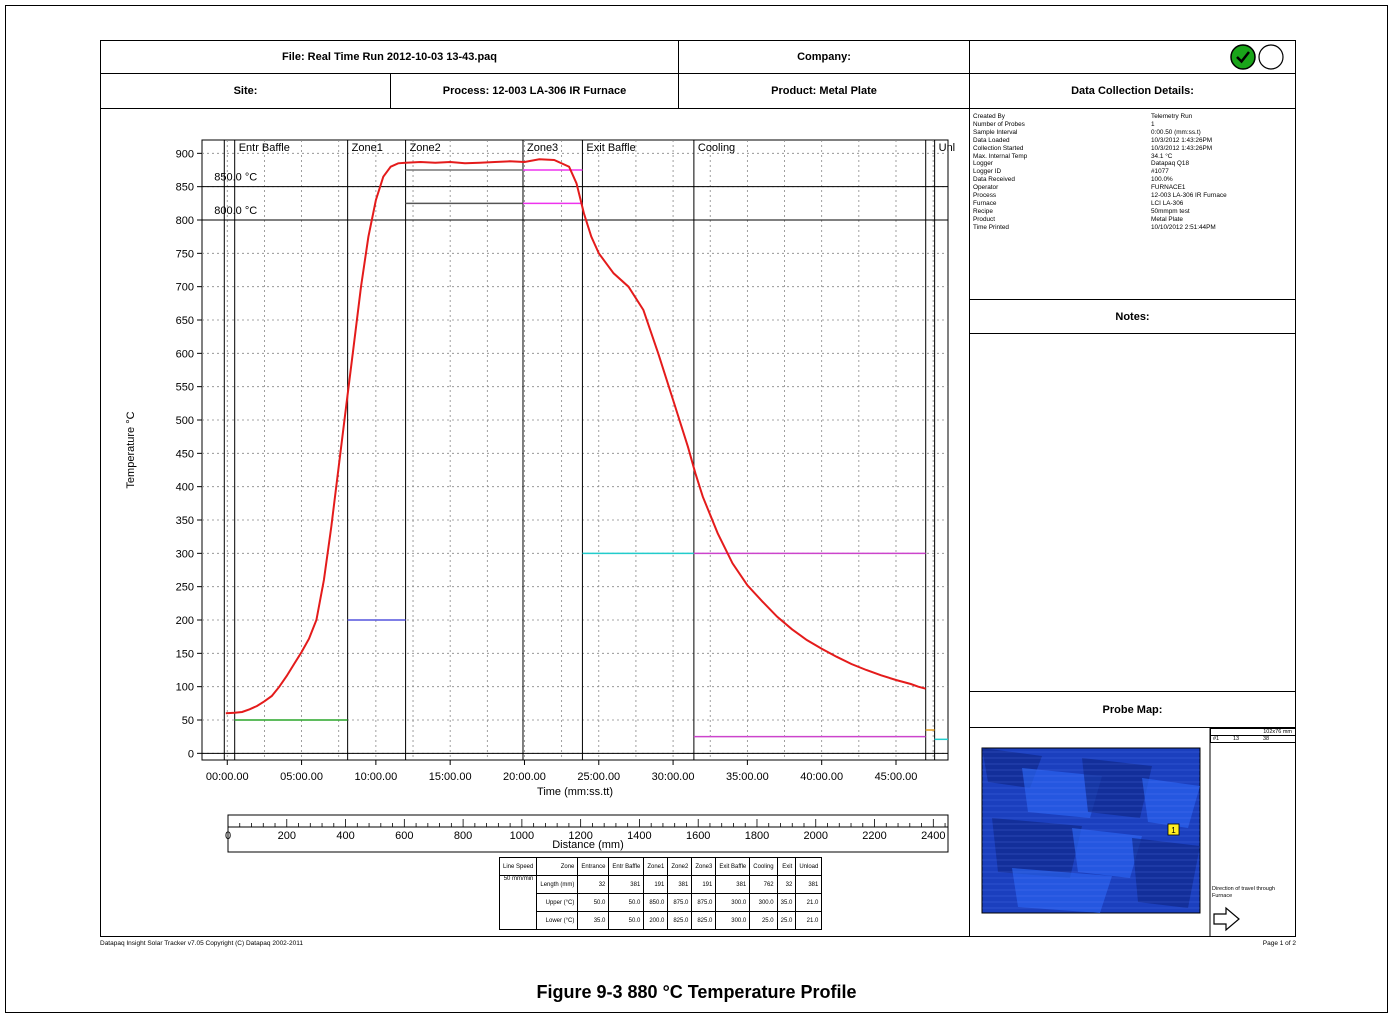  I want to click on product-label: Product: Metal Plate, so click(824, 91).